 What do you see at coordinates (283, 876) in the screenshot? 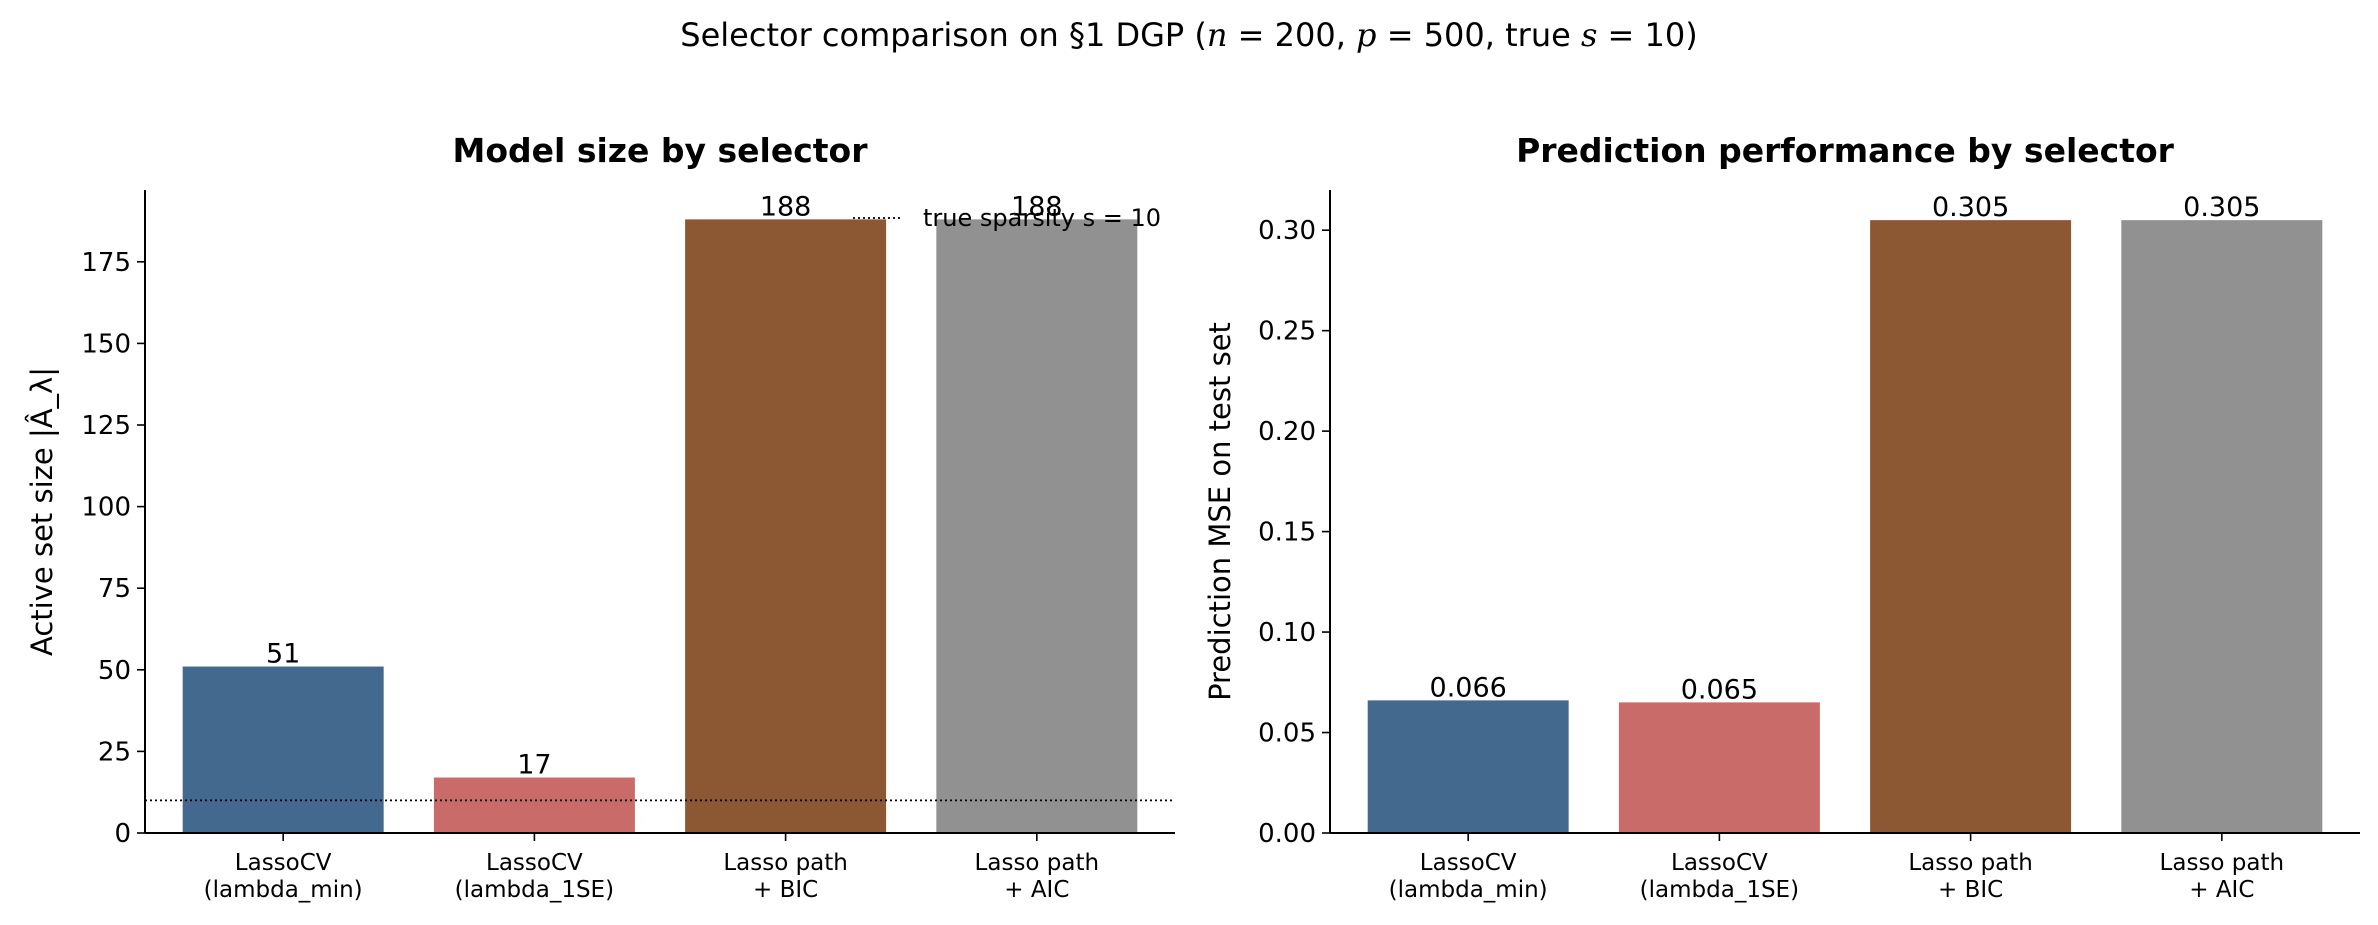
I see `model-size-x-tick-label: LassoCV (lambda_min)` at bounding box center [283, 876].